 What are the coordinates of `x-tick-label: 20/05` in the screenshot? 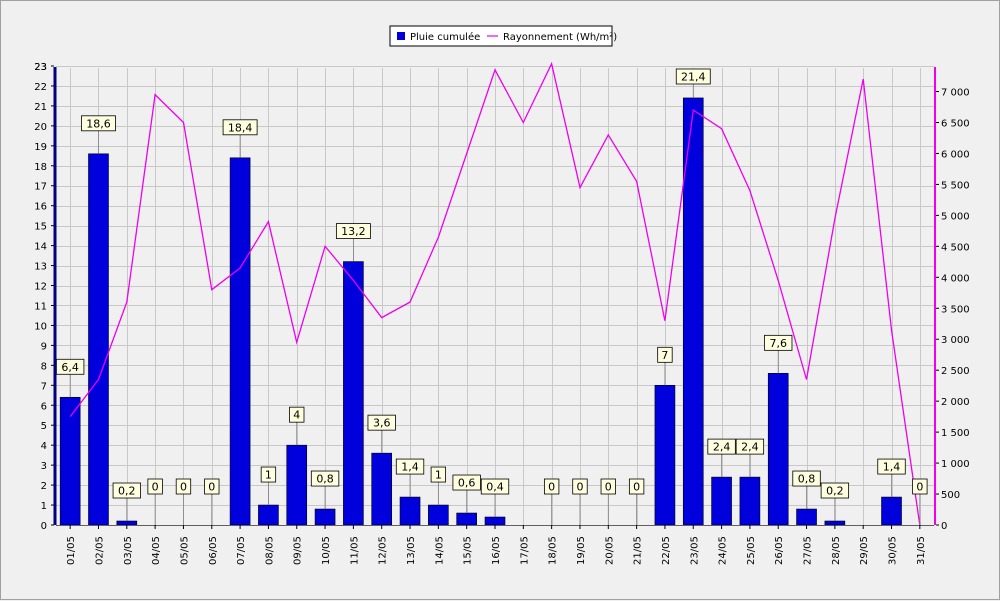 It's located at (609, 550).